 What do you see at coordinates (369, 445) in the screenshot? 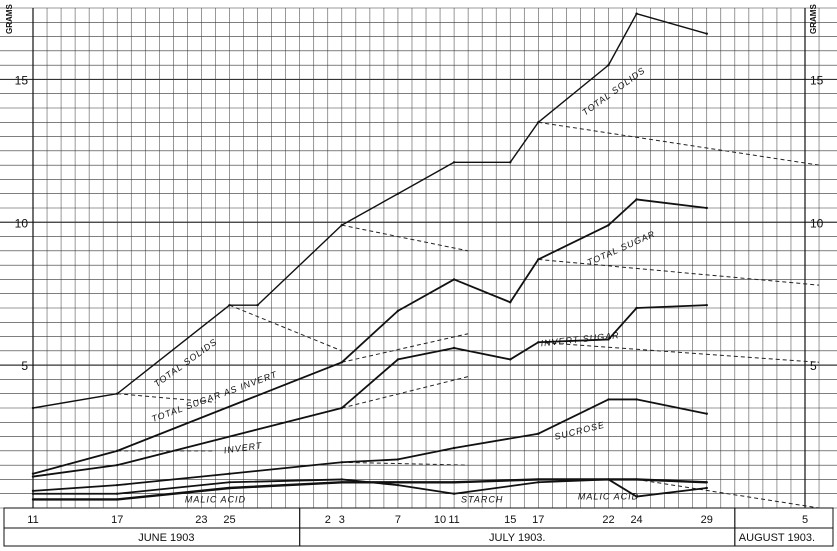
I see `series-line-sucrose` at bounding box center [369, 445].